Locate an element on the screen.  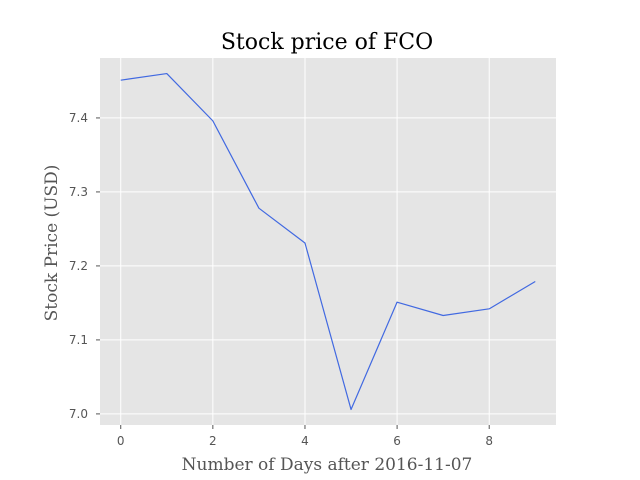
x-tick-label: 2 is located at coordinates (213, 441).